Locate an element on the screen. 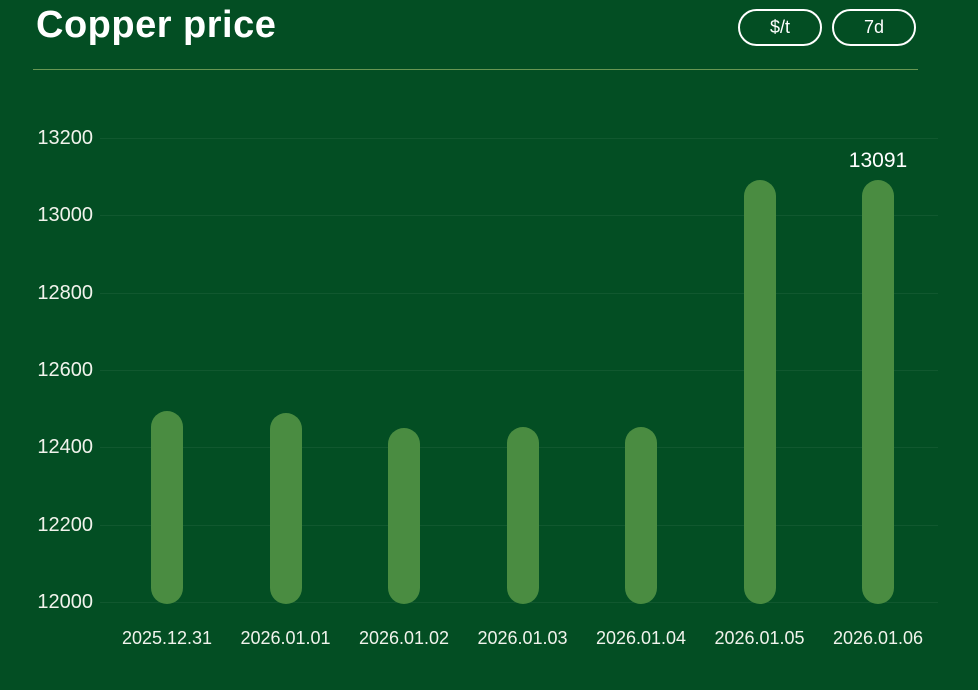 This screenshot has height=690, width=978. x-axis-tick-label: 2026.01.03 is located at coordinates (522, 638).